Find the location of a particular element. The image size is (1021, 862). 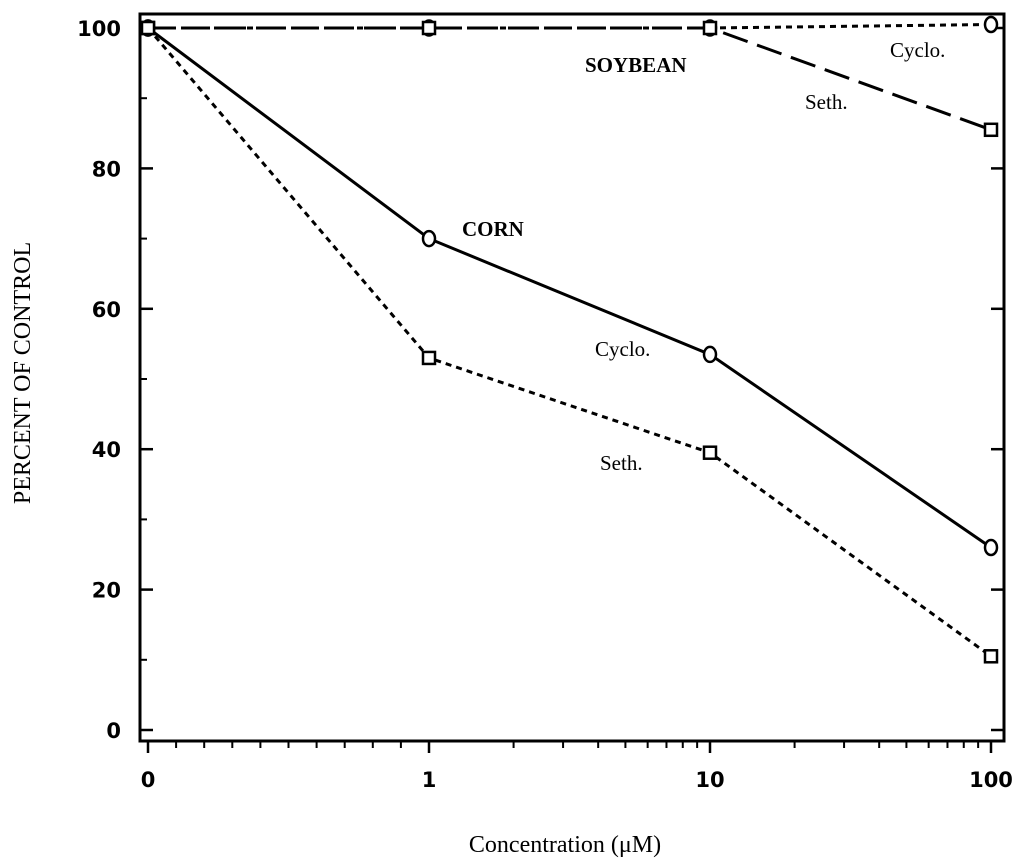

y-tick-label: 20 is located at coordinates (106, 591).